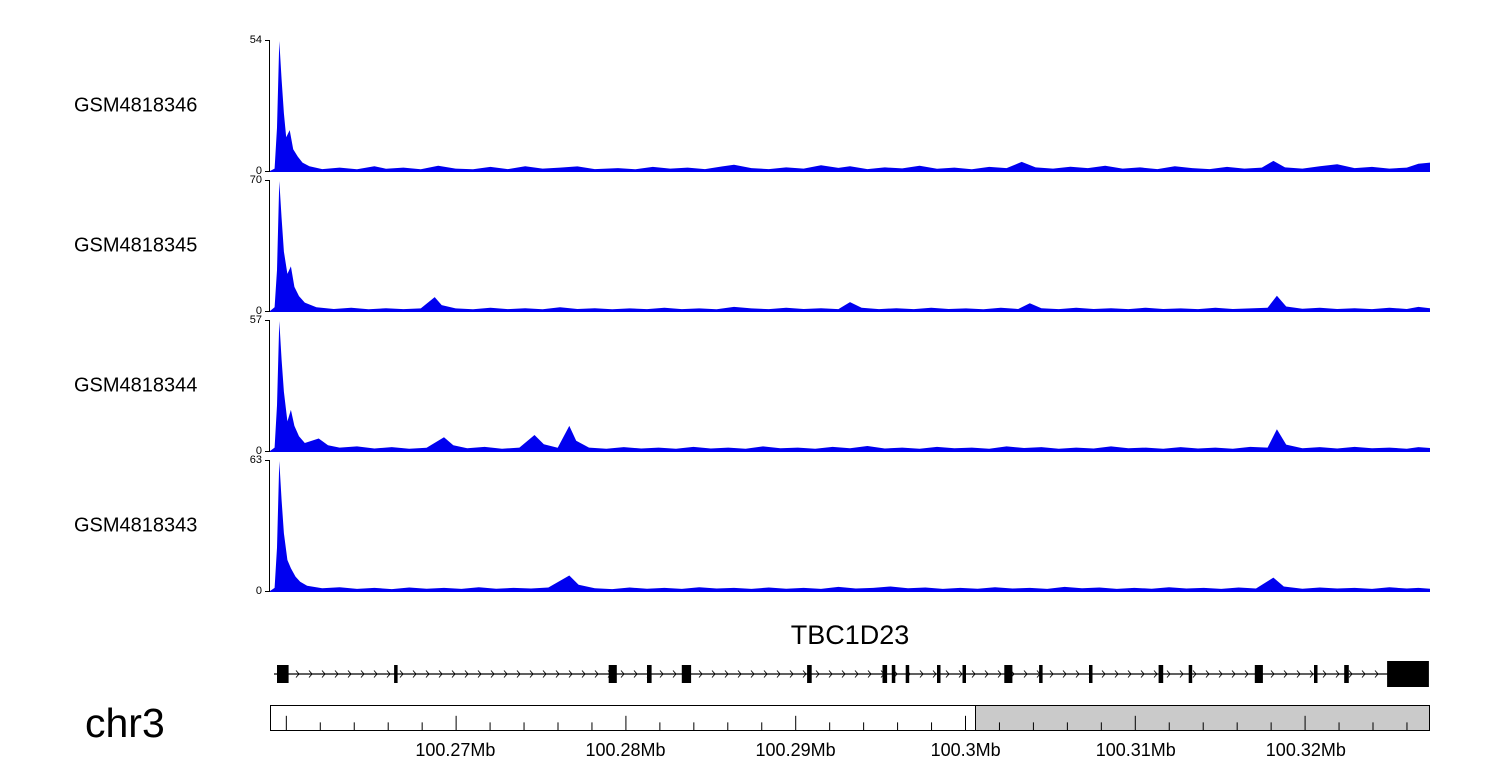 The height and width of the screenshot is (780, 1500). I want to click on genome-axis-tick-label: 100.3Mb, so click(965, 750).